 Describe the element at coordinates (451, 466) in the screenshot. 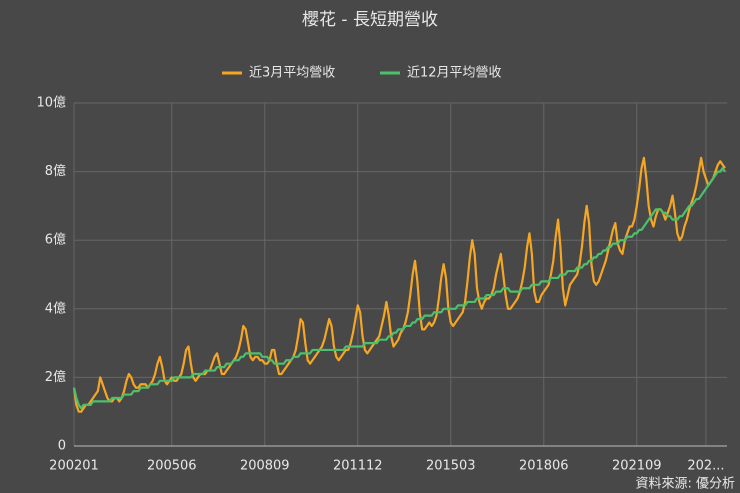

I see `x-tick-label: 201503` at that location.